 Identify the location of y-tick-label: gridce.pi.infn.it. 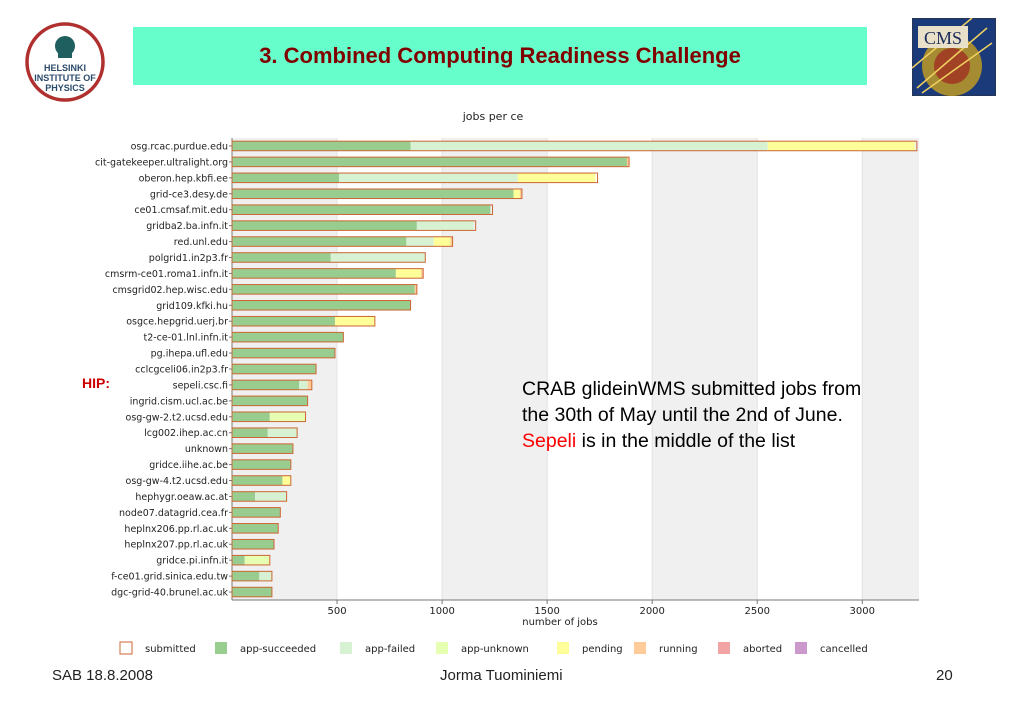
(192, 561).